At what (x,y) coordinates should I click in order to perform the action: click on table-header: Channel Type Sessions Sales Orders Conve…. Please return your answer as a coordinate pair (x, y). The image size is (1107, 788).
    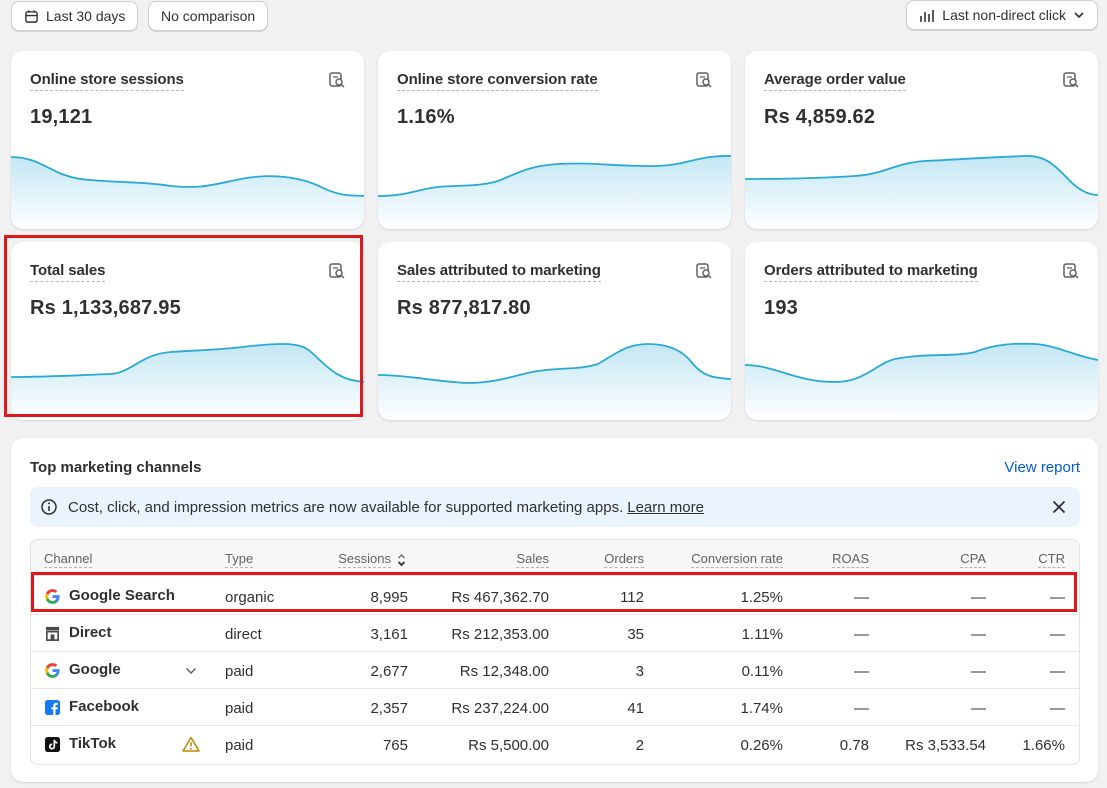
    Looking at the image, I should click on (555, 558).